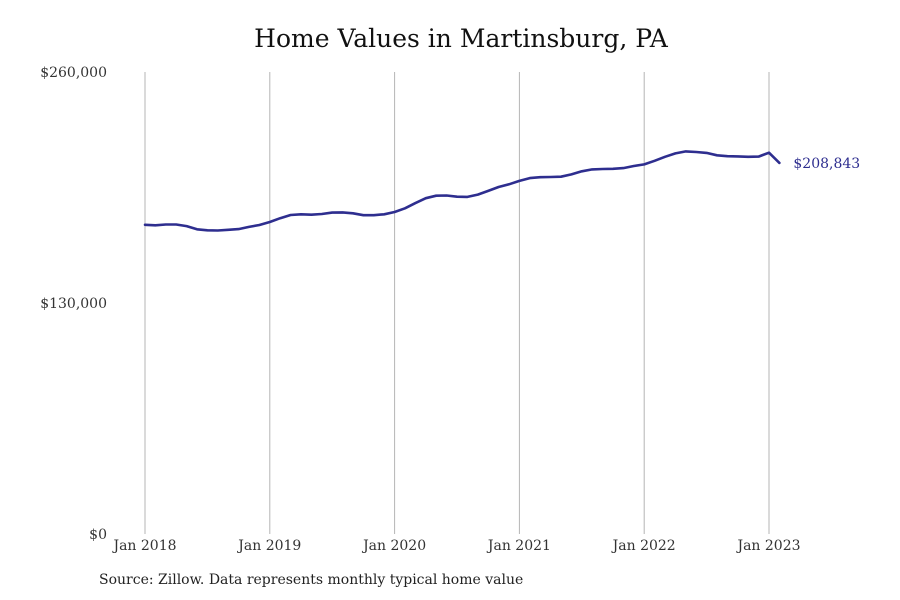 Image resolution: width=900 pixels, height=600 pixels. I want to click on y-tick-label: $0, so click(98, 535).